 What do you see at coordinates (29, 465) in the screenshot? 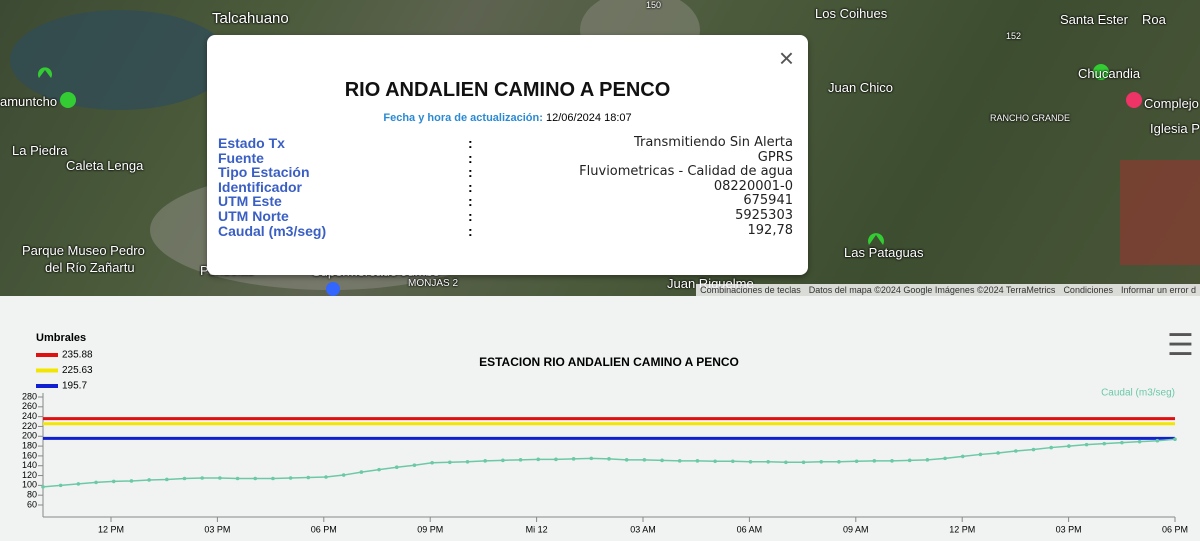
I see `y-tick-label: 140` at bounding box center [29, 465].